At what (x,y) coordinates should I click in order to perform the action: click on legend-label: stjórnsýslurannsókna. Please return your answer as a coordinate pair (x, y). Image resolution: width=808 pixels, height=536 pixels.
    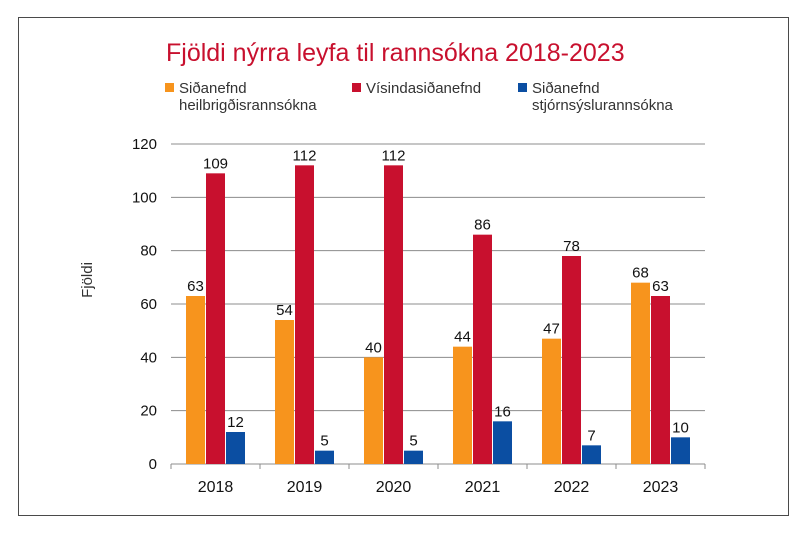
    Looking at the image, I should click on (603, 105).